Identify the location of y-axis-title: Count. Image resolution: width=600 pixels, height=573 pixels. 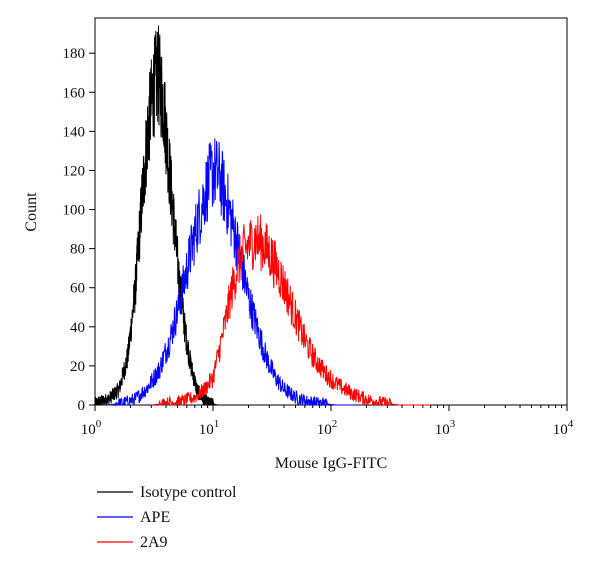
(31, 212).